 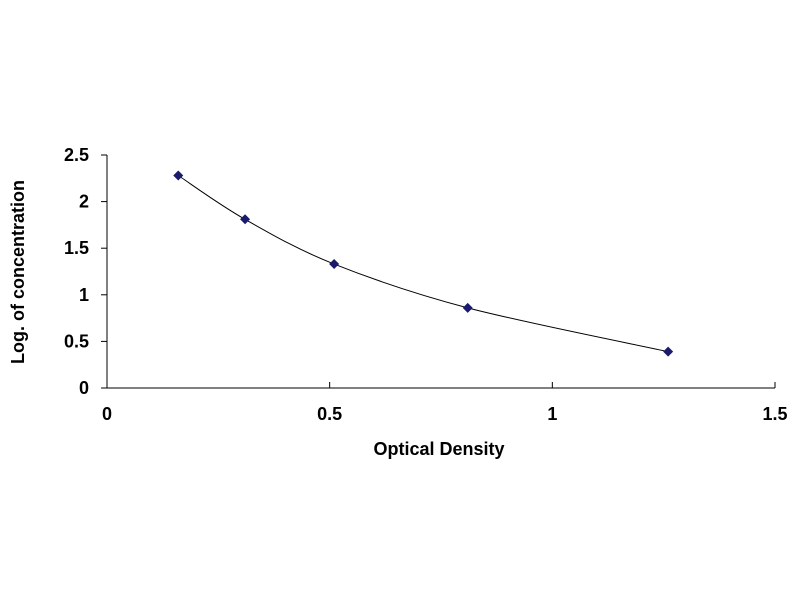 What do you see at coordinates (76, 248) in the screenshot?
I see `y-tick-label: 1.5` at bounding box center [76, 248].